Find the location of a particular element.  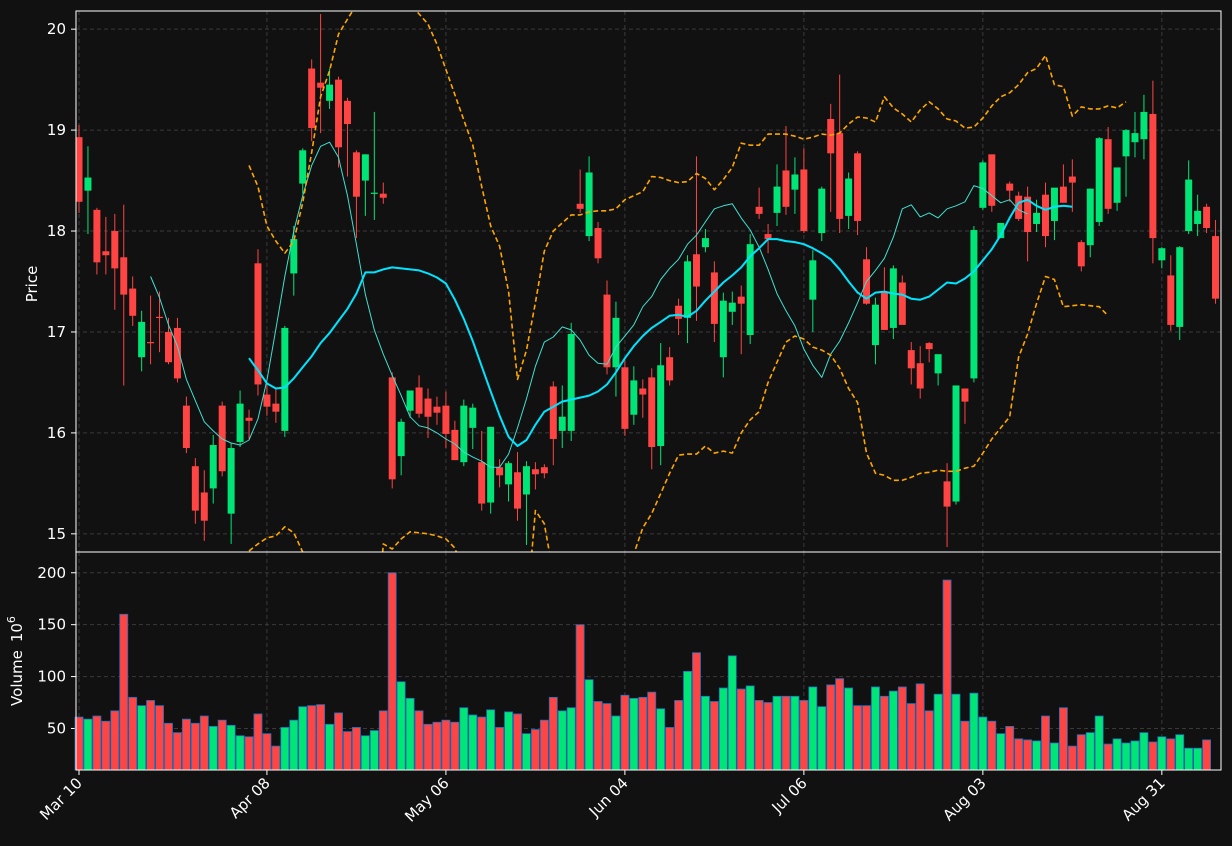

price-tick-label: 16 is located at coordinates (56, 433).